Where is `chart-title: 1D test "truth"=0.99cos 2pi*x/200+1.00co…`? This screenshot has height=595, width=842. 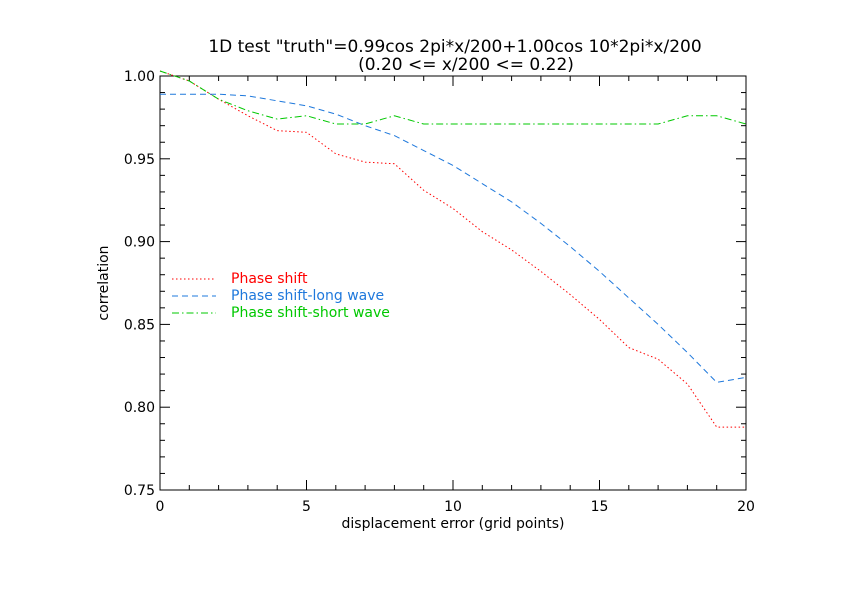 chart-title: 1D test "truth"=0.99cos 2pi*x/200+1.00co… is located at coordinates (454, 47).